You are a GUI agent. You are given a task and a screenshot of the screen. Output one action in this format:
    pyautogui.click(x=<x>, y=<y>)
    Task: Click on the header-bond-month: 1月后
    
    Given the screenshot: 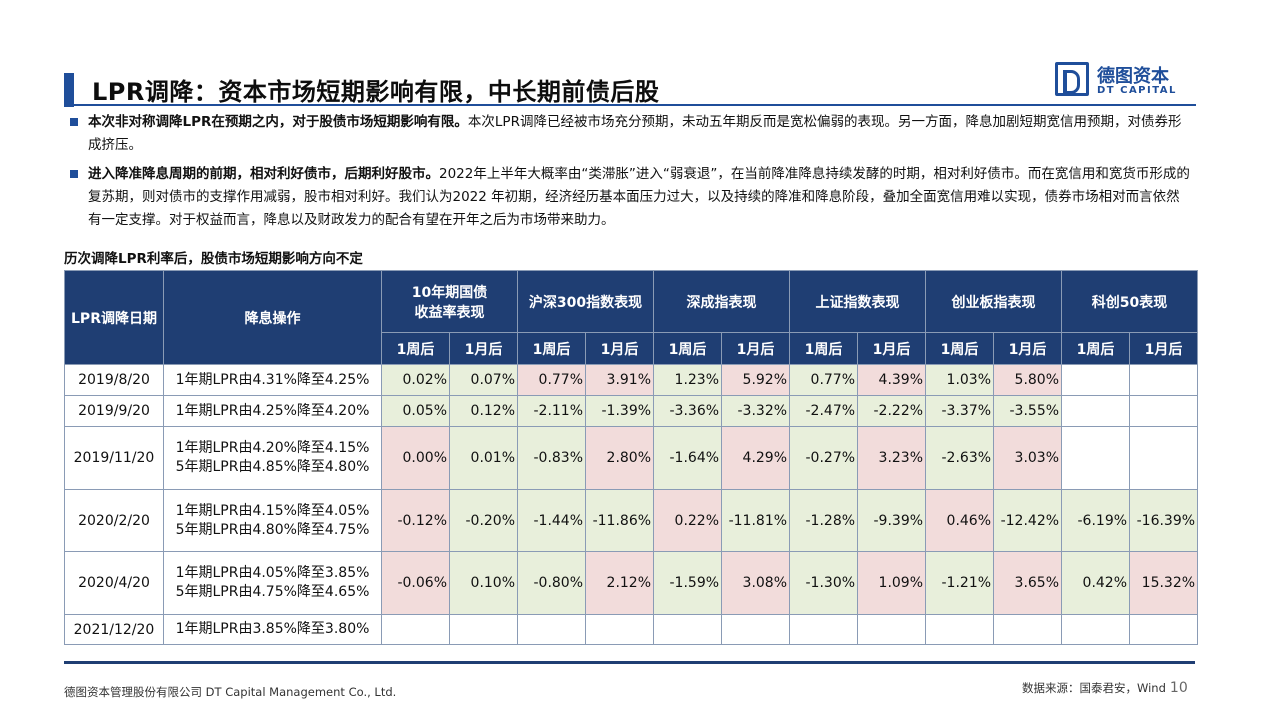 What is the action you would take?
    pyautogui.click(x=483, y=348)
    